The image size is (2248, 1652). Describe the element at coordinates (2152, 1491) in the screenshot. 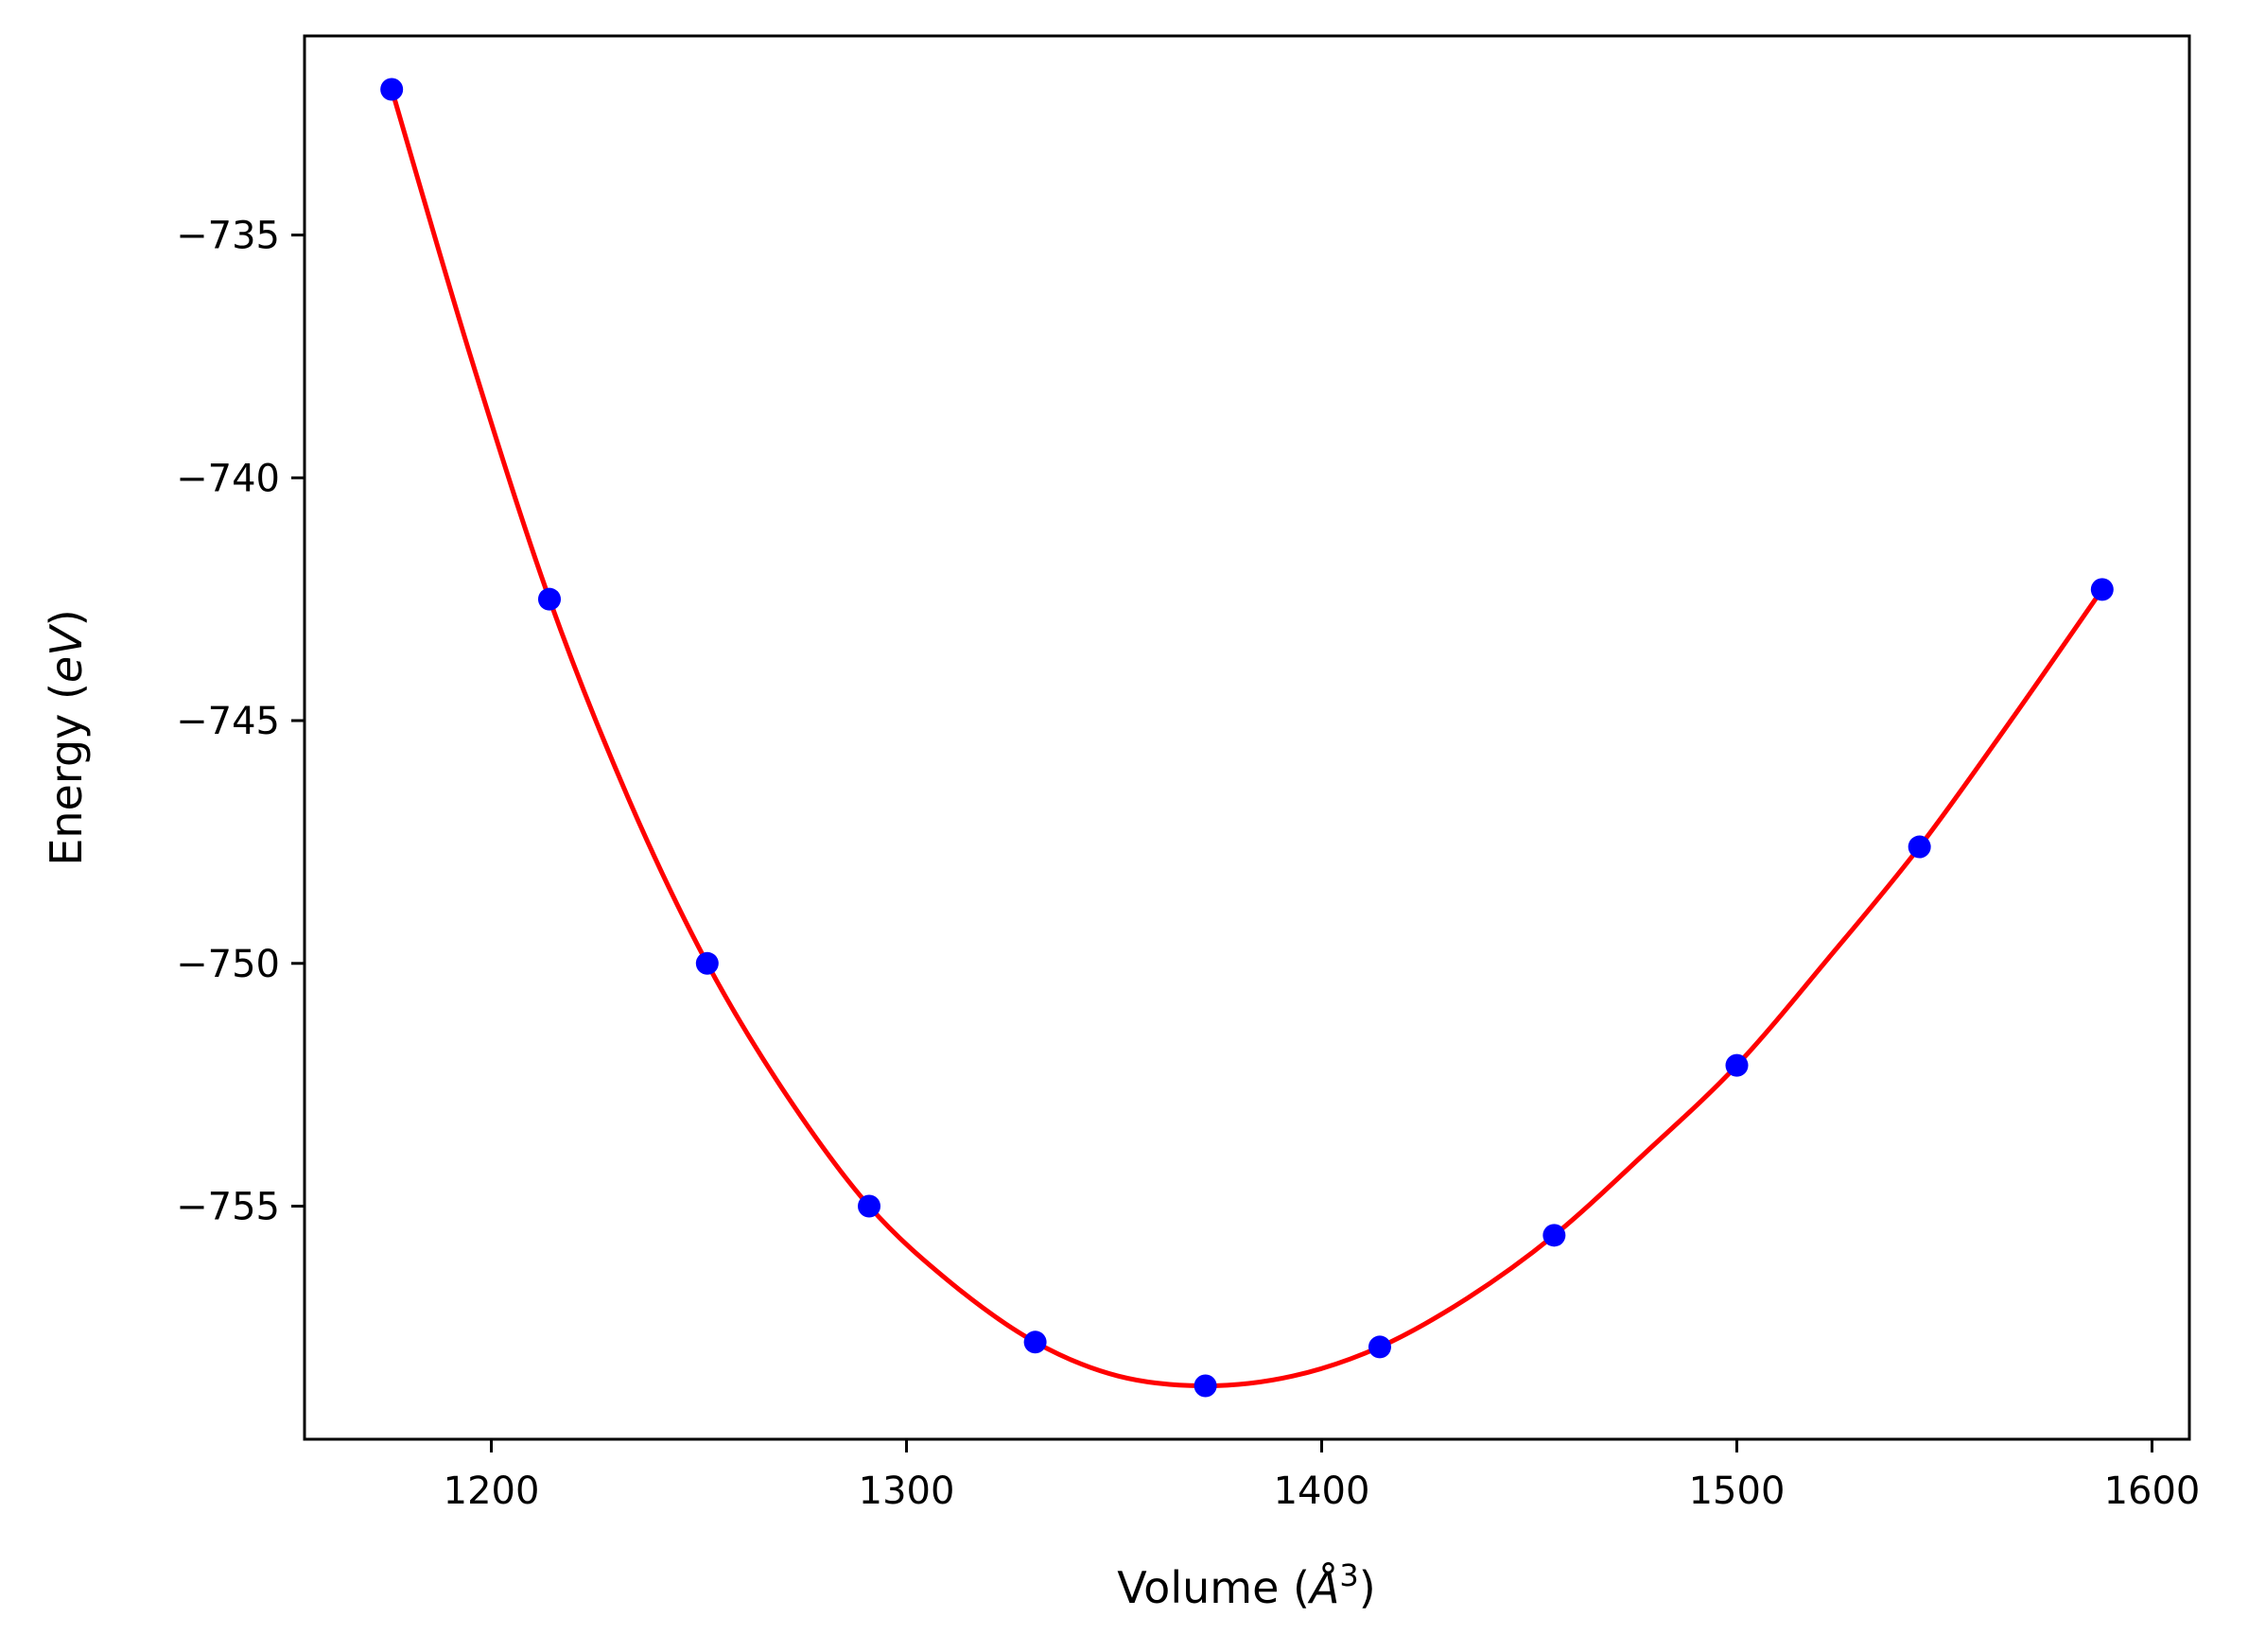

I see `x-tick-label: 1600` at that location.